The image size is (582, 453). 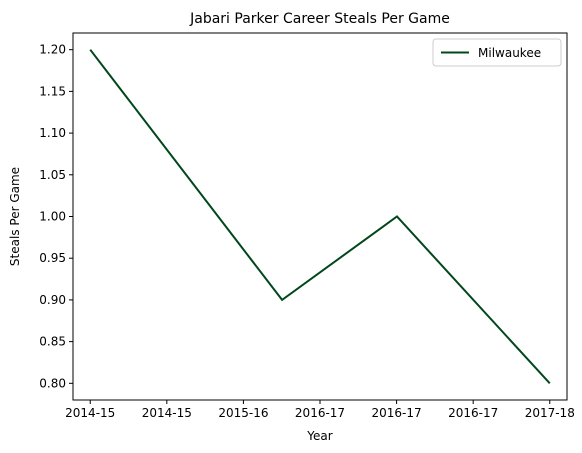 I want to click on legend: Milwaukee, so click(x=497, y=52).